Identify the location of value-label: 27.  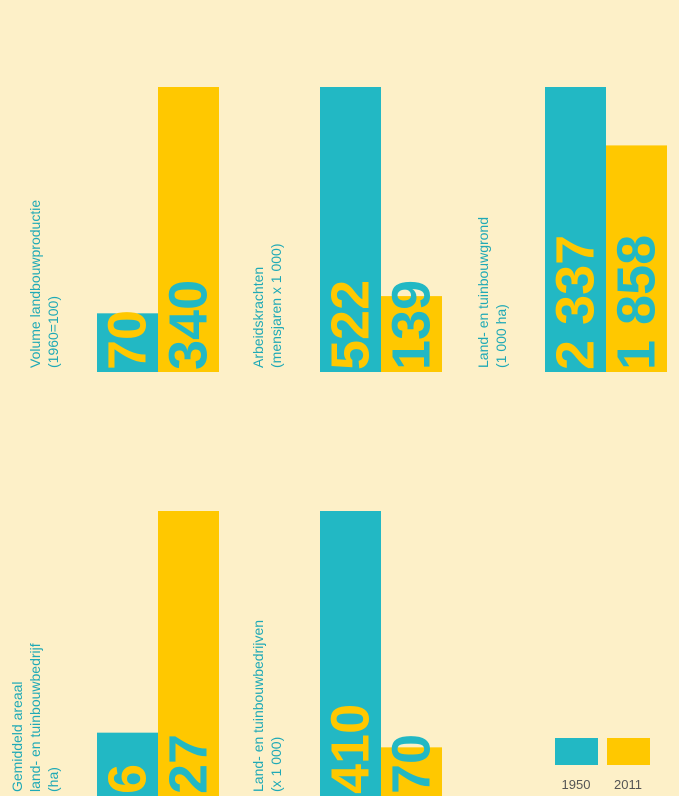
(189, 764).